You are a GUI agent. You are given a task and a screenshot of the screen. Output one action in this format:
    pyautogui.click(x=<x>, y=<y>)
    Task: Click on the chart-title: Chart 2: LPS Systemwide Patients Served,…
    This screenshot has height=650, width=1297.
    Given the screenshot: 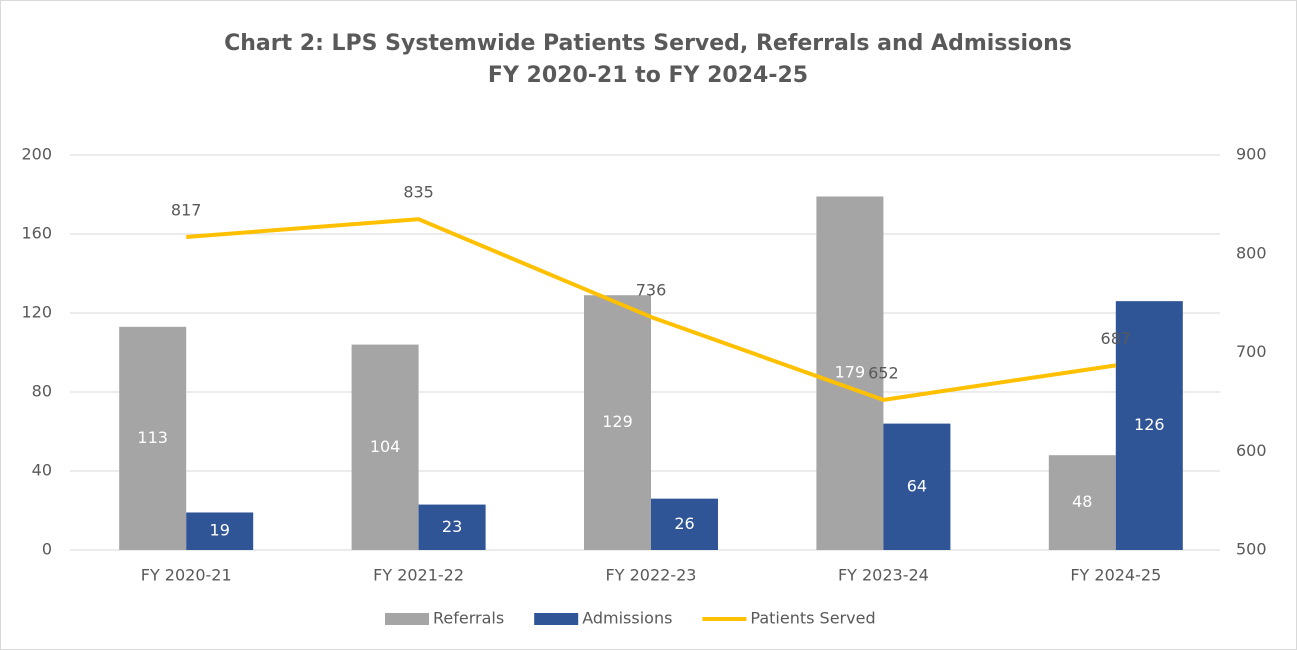 What is the action you would take?
    pyautogui.click(x=648, y=43)
    